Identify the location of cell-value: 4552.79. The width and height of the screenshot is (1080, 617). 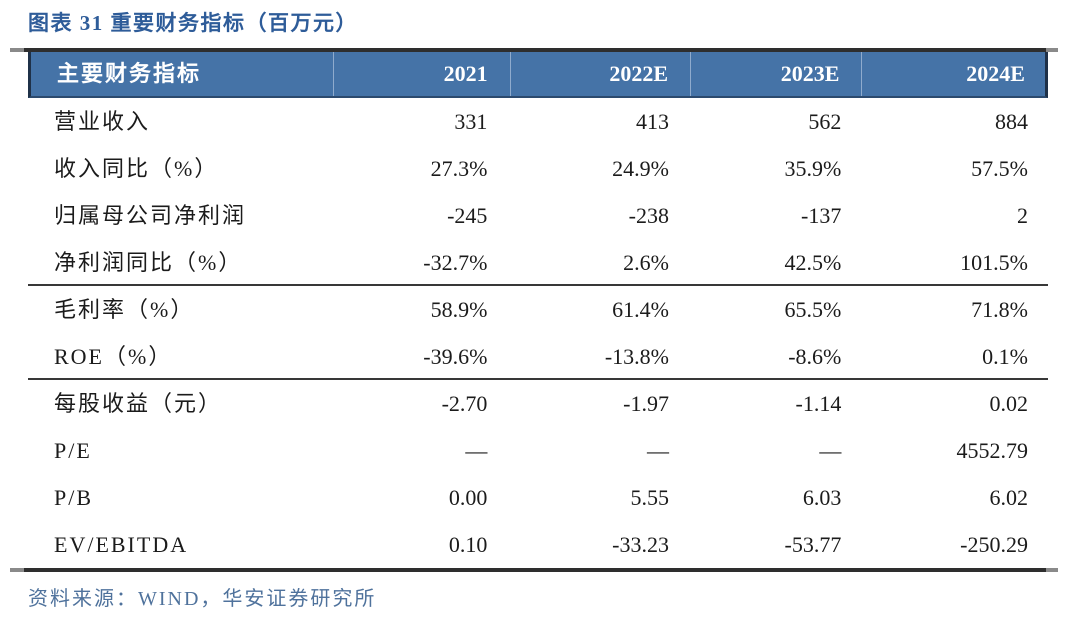
(992, 450).